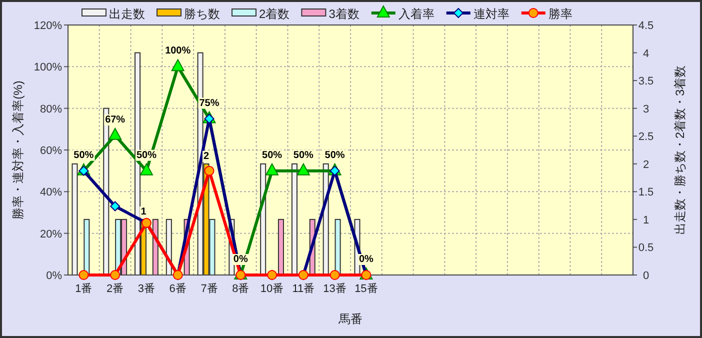 Image resolution: width=702 pixels, height=338 pixels. What do you see at coordinates (560, 14) in the screenshot?
I see `legend-label: 勝率` at bounding box center [560, 14].